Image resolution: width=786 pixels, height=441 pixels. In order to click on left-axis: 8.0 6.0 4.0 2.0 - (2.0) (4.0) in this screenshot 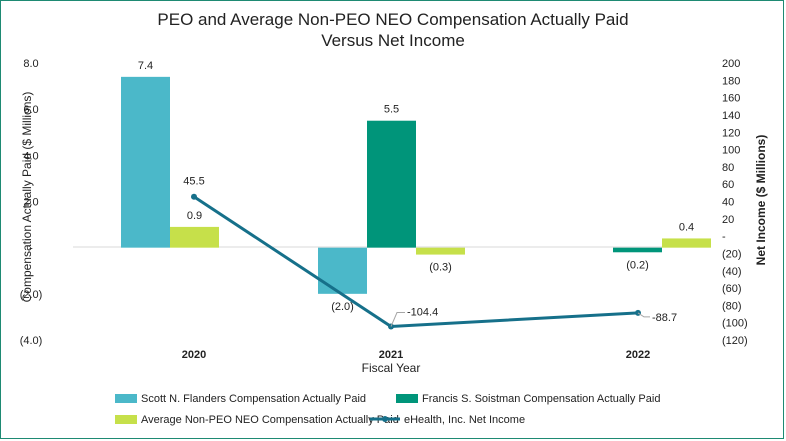, I will do `click(31, 202)`.